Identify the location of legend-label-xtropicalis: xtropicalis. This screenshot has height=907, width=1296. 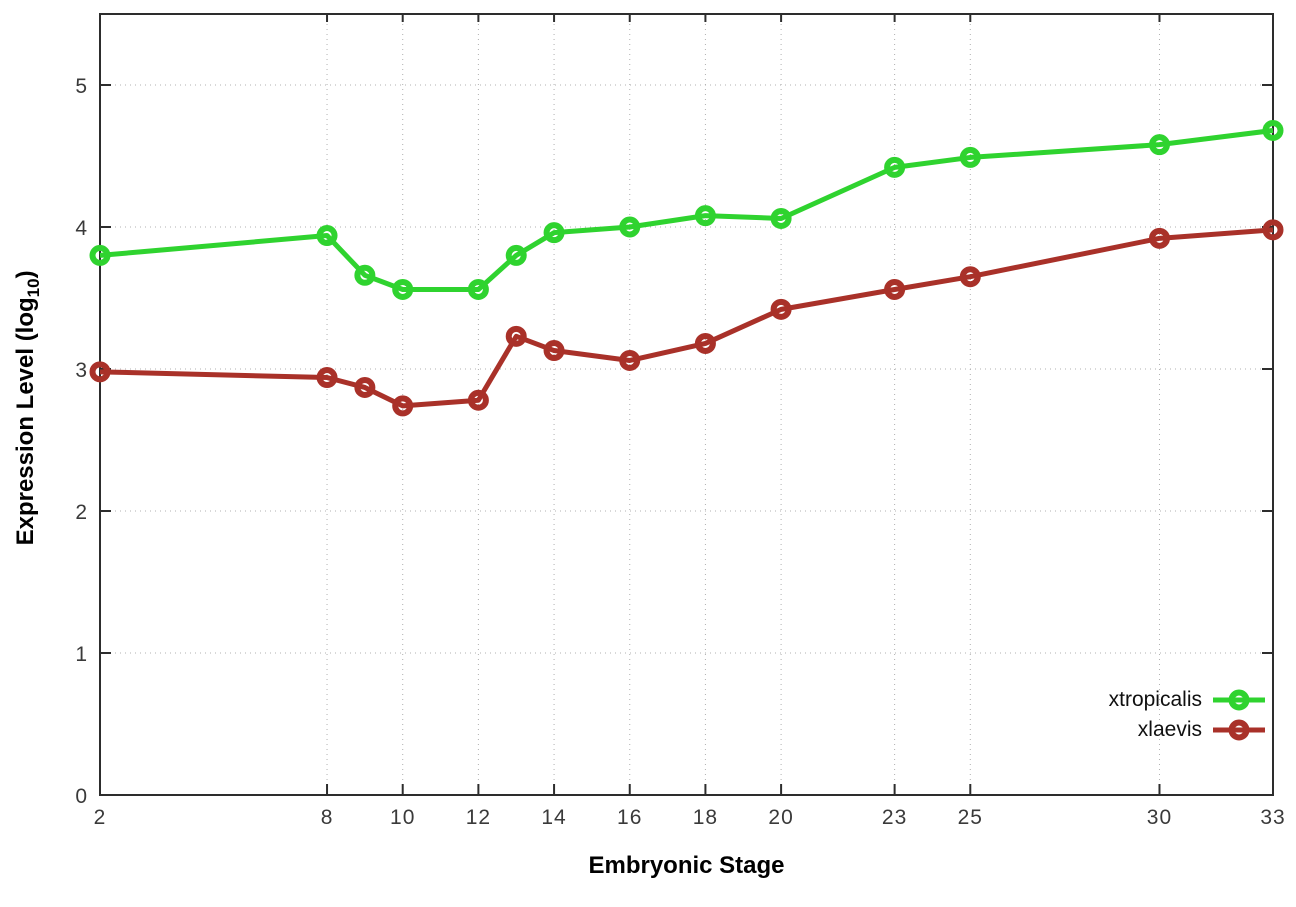
(1155, 699).